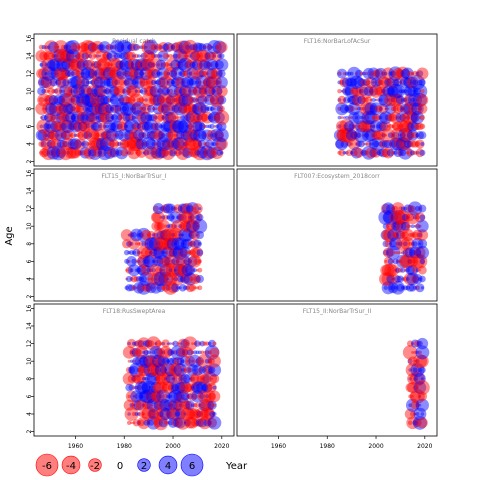 This screenshot has height=480, width=480. I want to click on y-tick-label: 14, so click(29, 326).